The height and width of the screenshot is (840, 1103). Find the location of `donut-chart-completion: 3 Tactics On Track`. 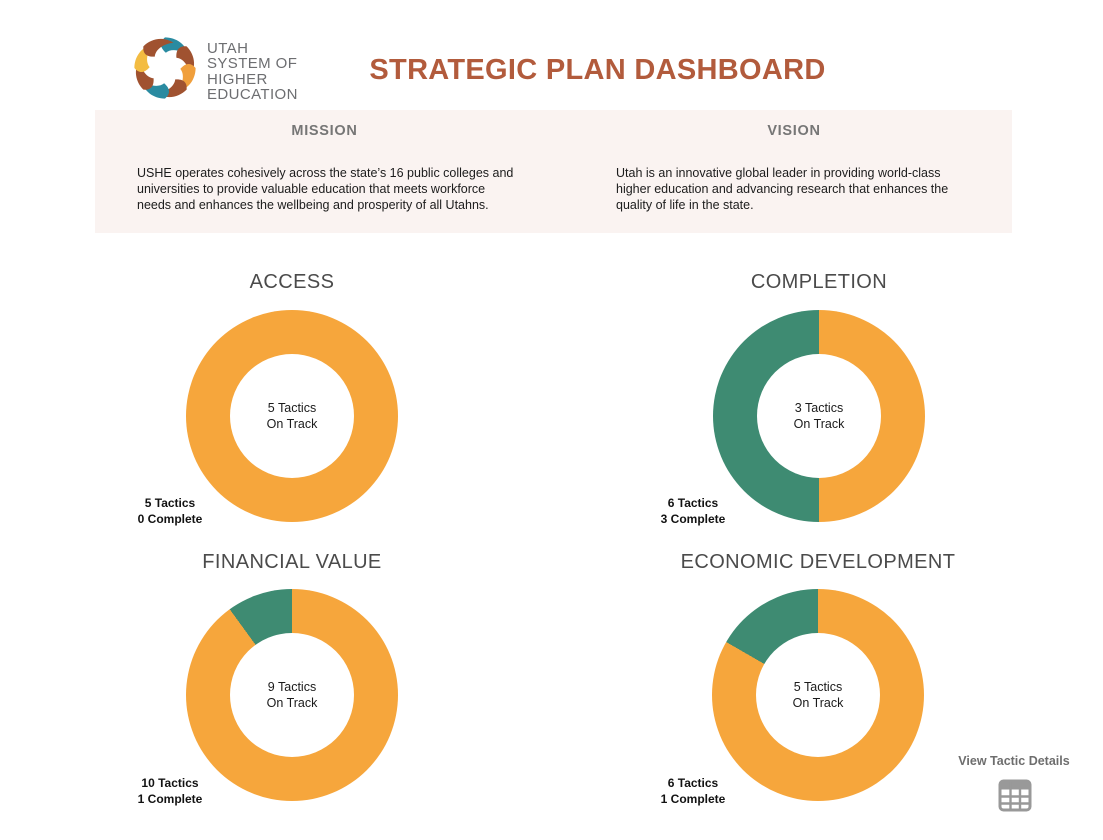

donut-chart-completion: 3 Tactics On Track is located at coordinates (819, 416).